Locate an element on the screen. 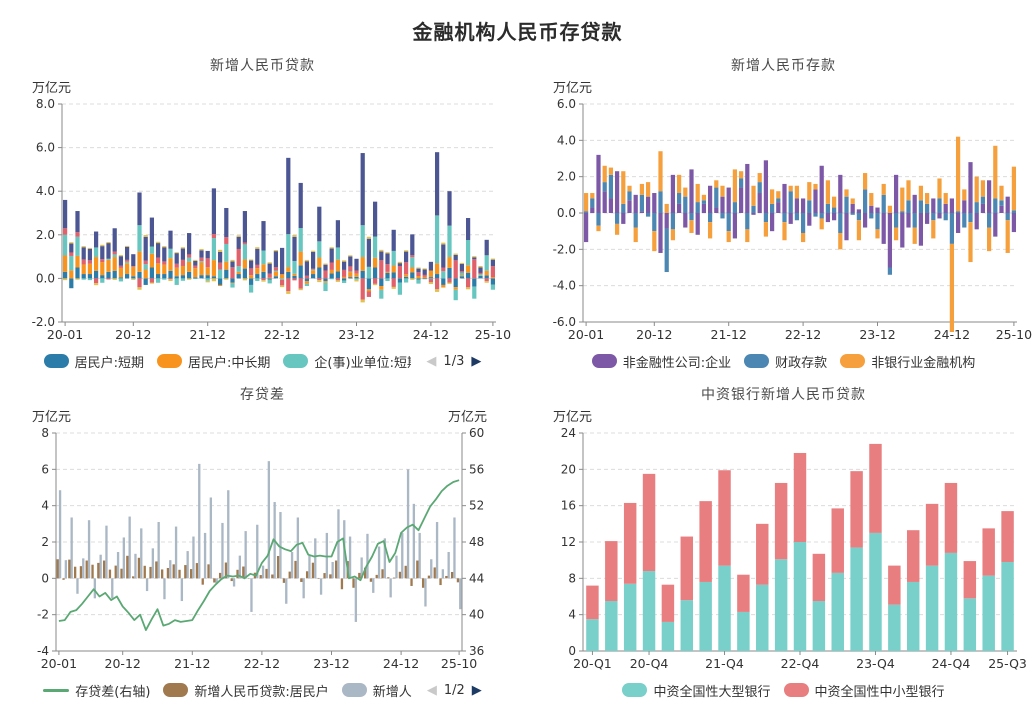  page-title: 金融机构人民币存贷款 is located at coordinates (517, 32).